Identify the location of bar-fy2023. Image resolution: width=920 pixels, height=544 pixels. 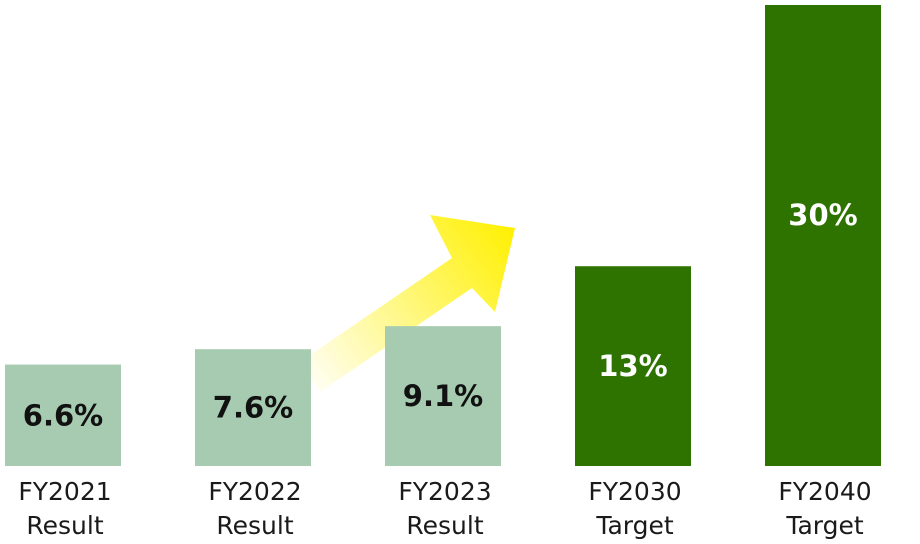
(443, 396).